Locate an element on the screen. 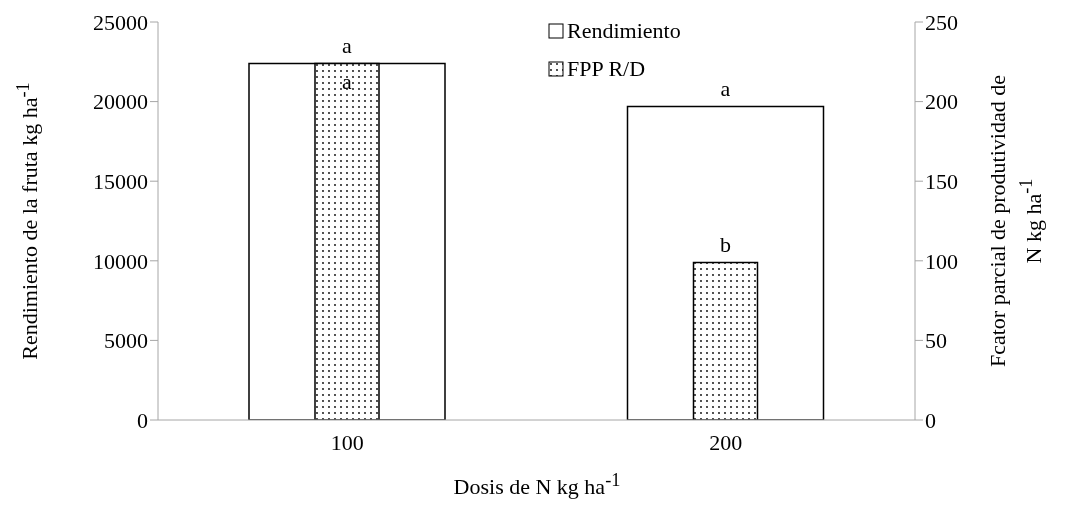 Image resolution: width=1087 pixels, height=516 pixels. legend-label: FPP R/D is located at coordinates (606, 69).